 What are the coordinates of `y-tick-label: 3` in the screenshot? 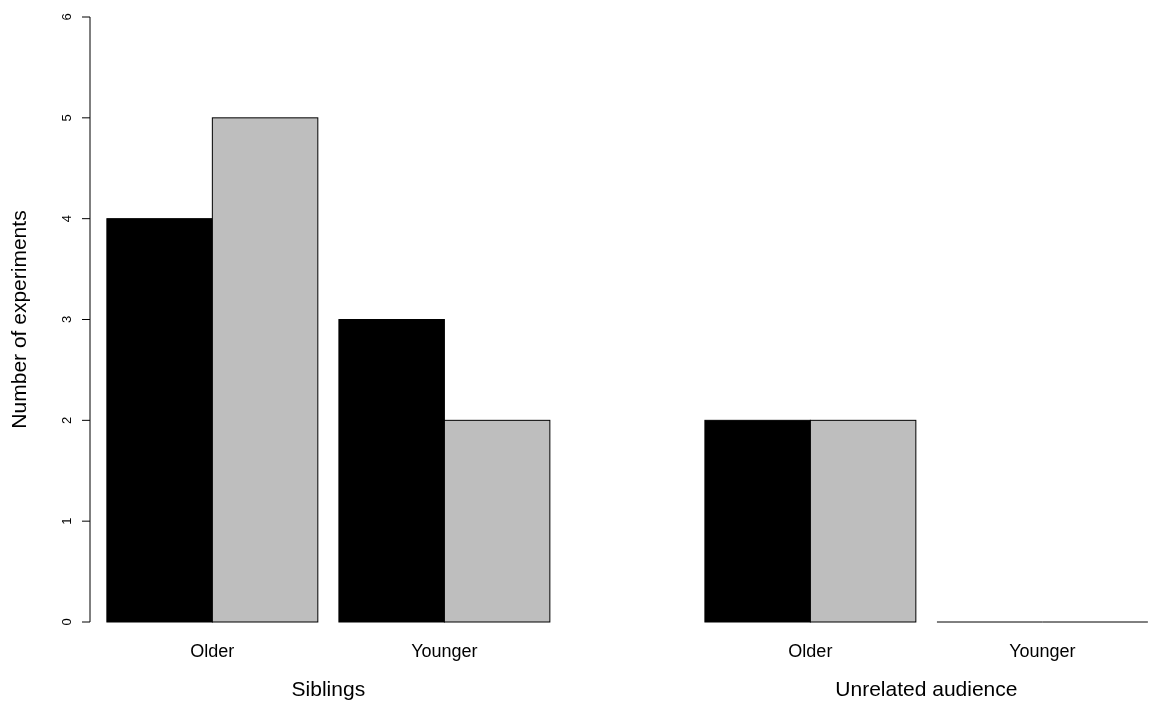 It's located at (67, 319).